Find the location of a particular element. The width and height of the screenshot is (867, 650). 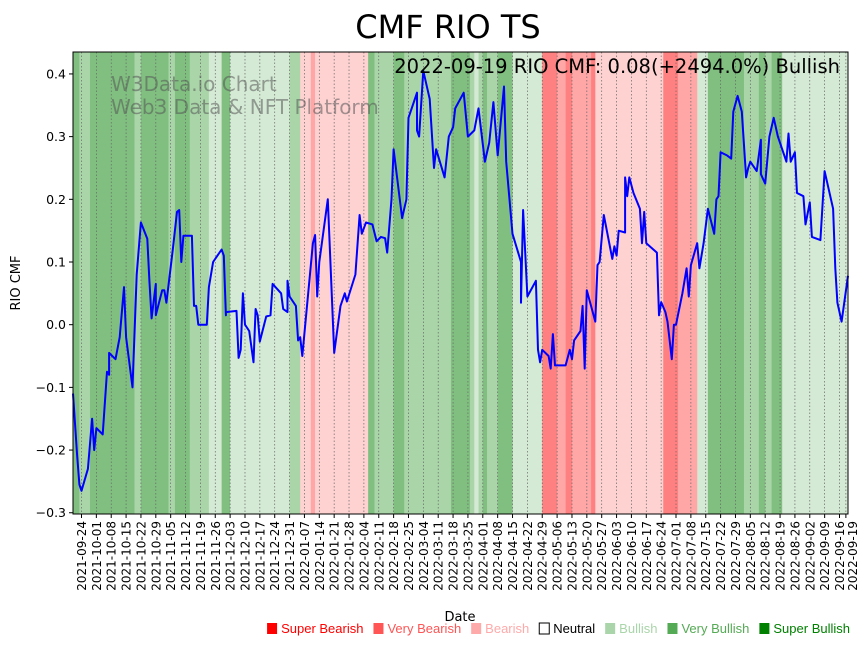

x-tick-label: 2021-09-24 is located at coordinates (82, 556).